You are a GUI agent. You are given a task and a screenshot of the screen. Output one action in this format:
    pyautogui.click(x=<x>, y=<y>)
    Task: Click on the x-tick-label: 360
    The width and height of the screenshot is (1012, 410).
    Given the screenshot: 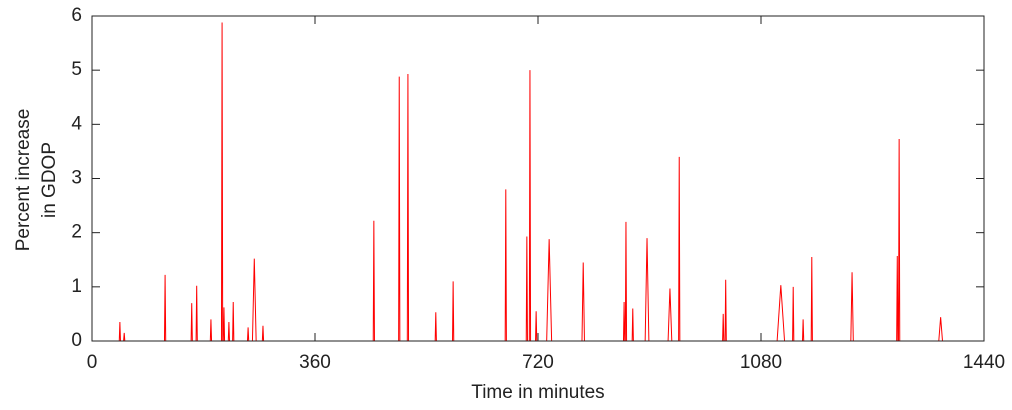 What is the action you would take?
    pyautogui.click(x=315, y=362)
    